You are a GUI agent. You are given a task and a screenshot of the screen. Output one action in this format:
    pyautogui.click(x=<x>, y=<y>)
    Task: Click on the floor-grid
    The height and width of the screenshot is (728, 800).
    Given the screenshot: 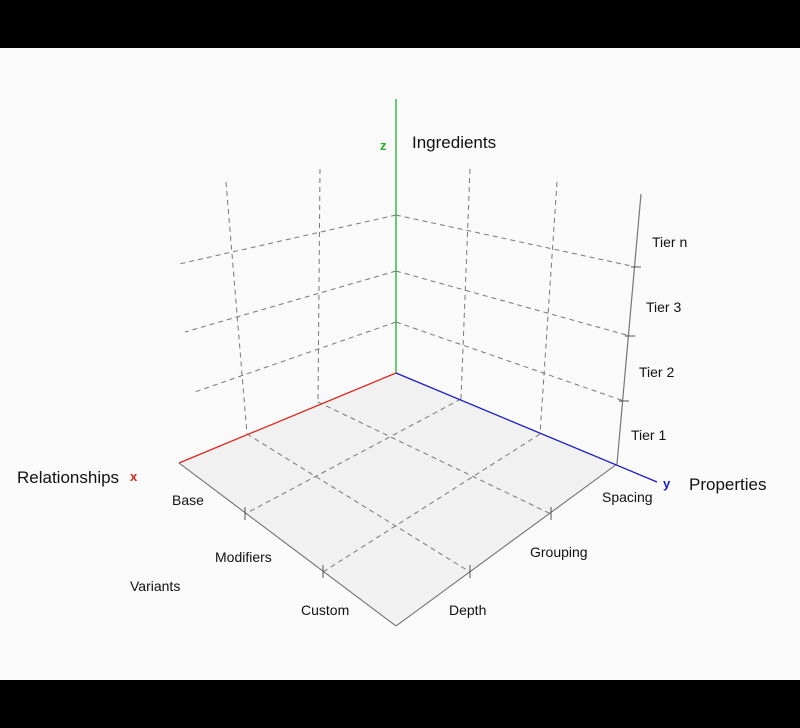 What is the action you would take?
    pyautogui.click(x=398, y=485)
    